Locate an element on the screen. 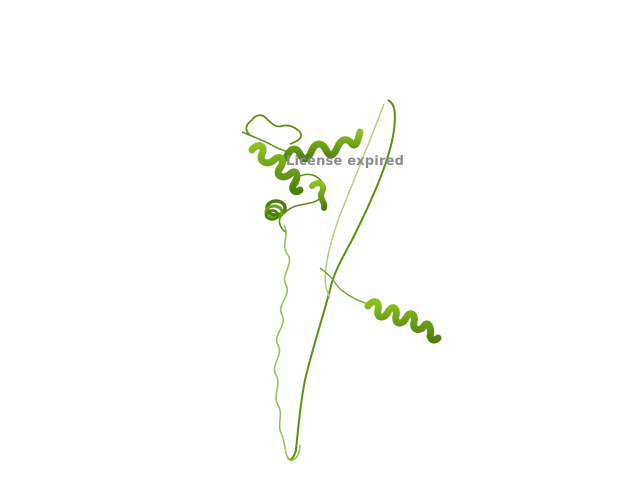 The height and width of the screenshot is (480, 640). backbone-strand-right is located at coordinates (341, 280).